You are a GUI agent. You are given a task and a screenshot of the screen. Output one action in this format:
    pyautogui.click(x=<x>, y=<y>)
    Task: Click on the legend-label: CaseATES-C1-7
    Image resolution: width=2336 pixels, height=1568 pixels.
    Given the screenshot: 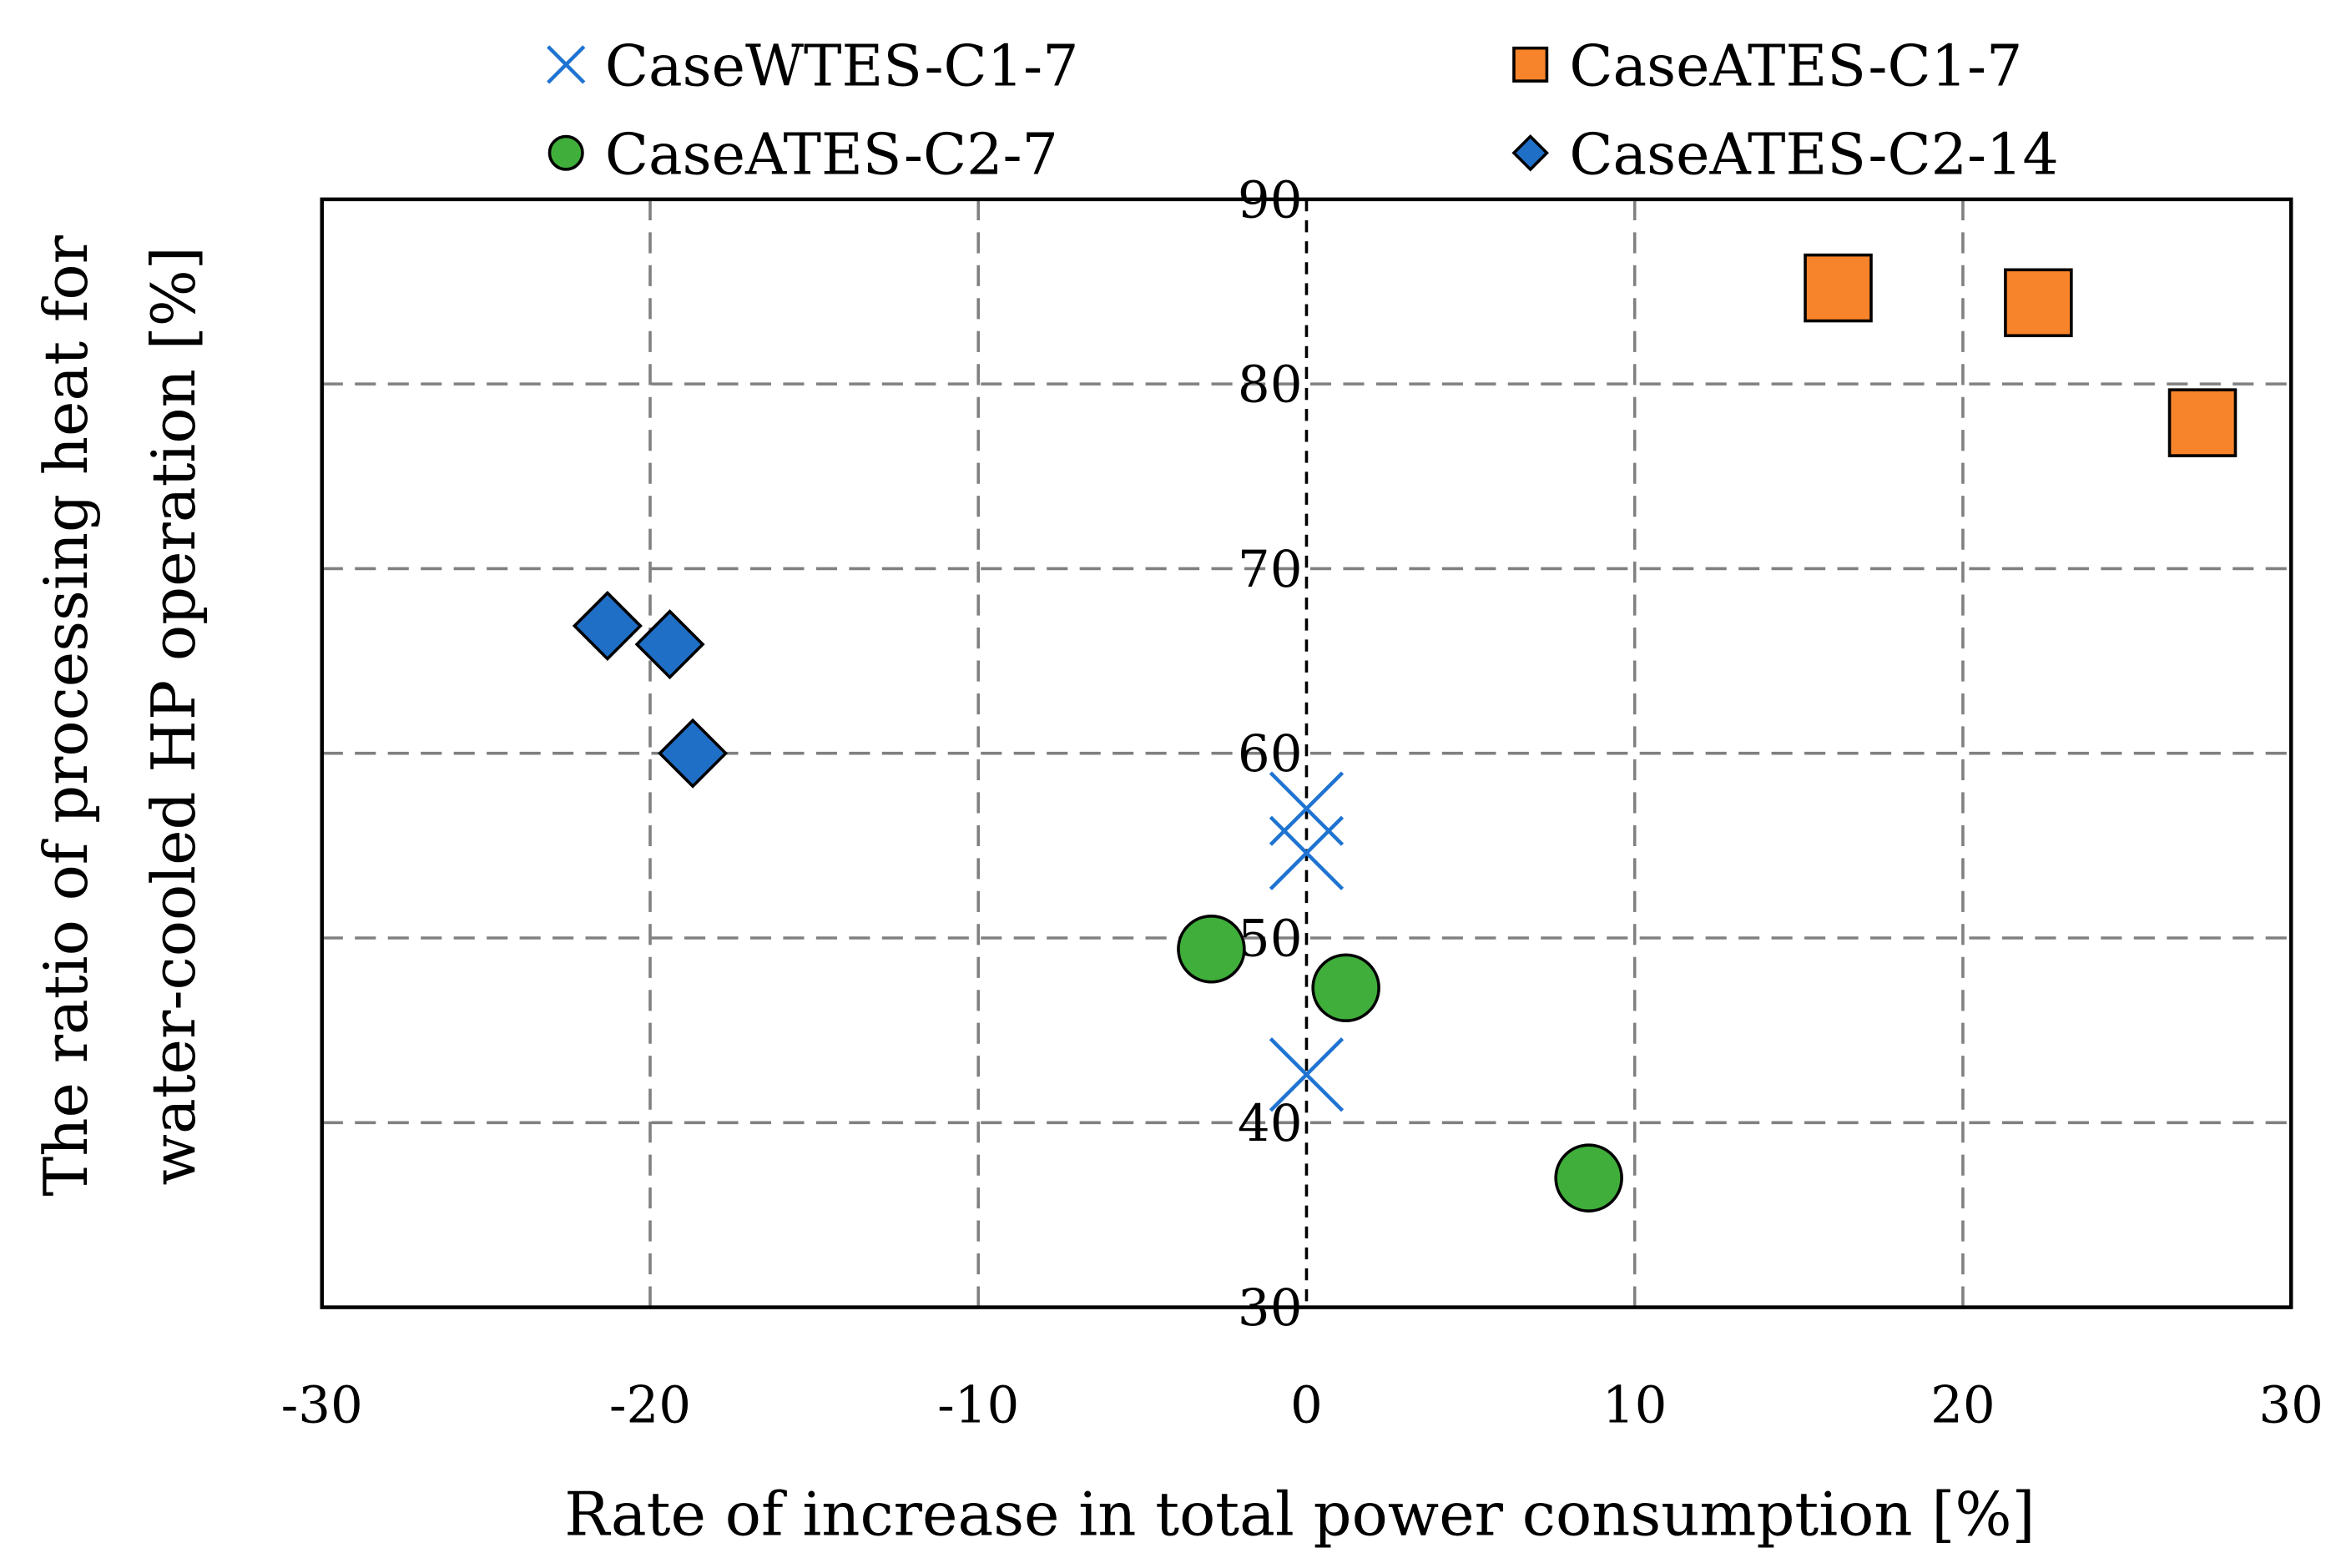 What is the action you would take?
    pyautogui.click(x=1795, y=66)
    